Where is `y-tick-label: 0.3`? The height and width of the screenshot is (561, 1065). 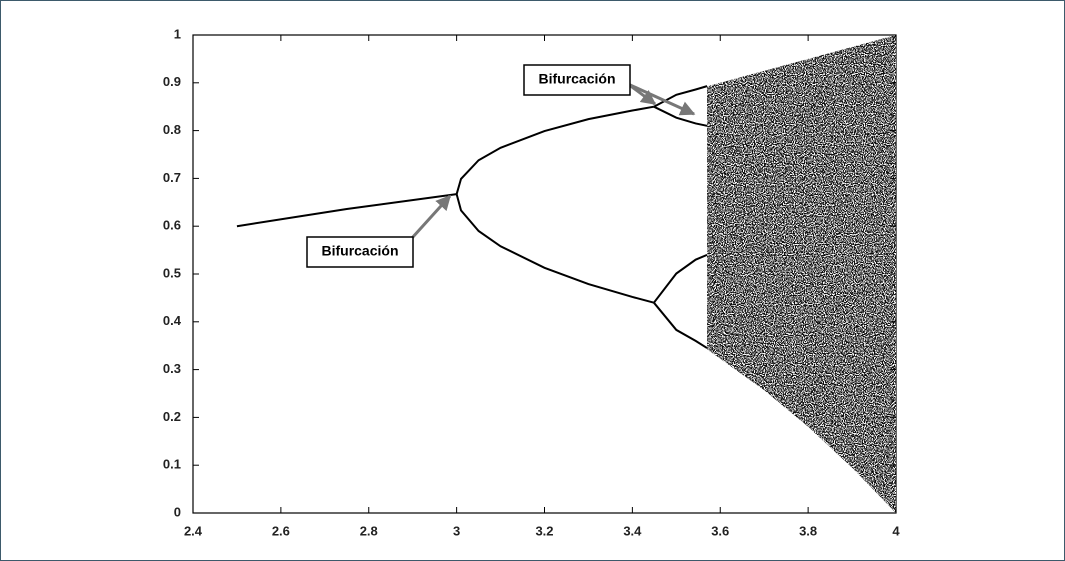 y-tick-label: 0.3 is located at coordinates (172, 368).